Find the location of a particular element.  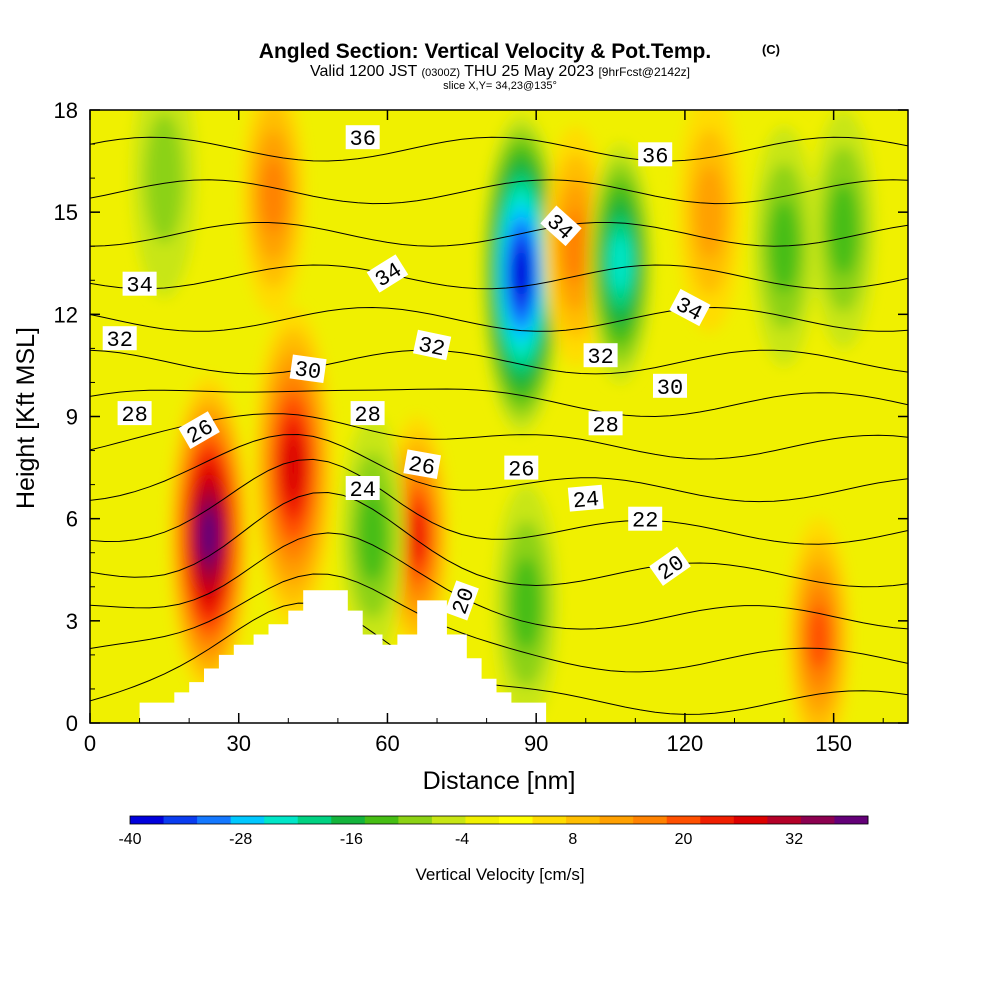

isentrope-label: 34 is located at coordinates (139, 285).